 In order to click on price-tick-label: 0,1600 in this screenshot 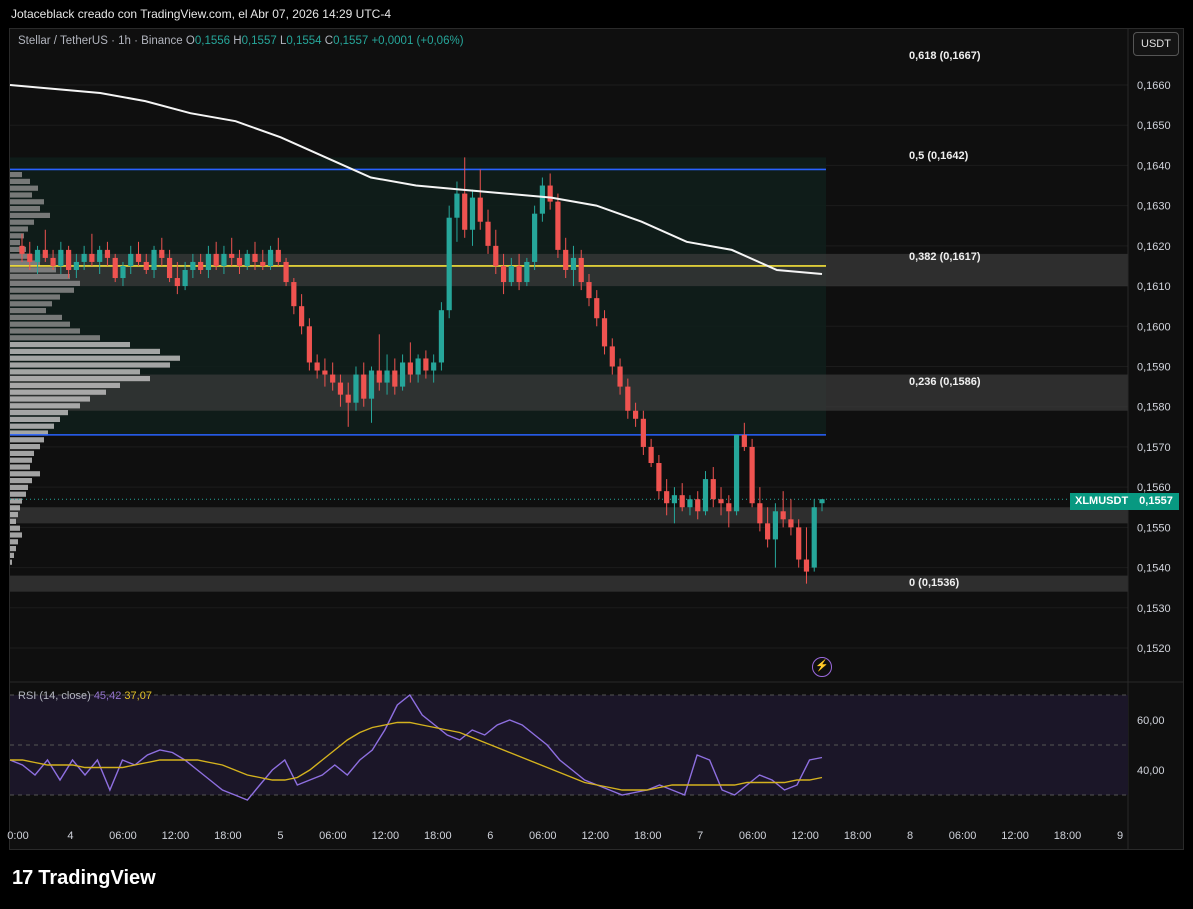, I will do `click(1154, 327)`.